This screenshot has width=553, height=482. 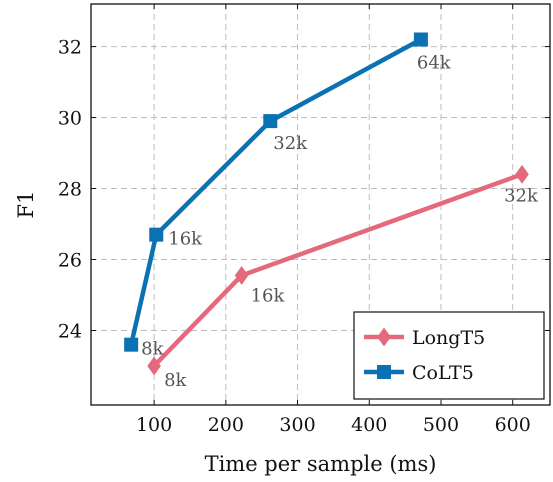 I want to click on point-label-longt5: 16k, so click(x=268, y=295).